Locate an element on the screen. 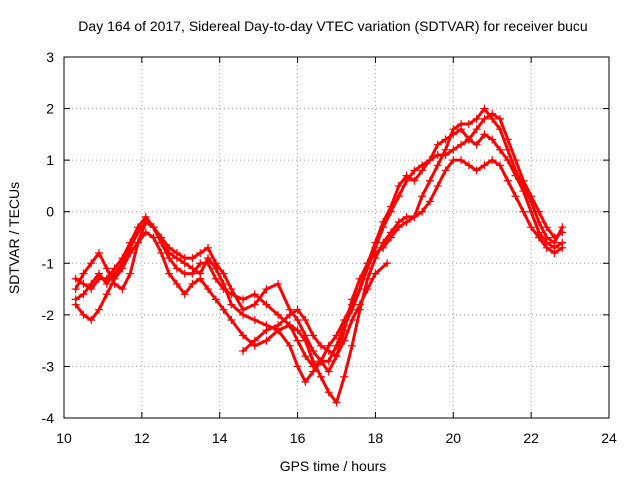 The height and width of the screenshot is (480, 640). x-tick-label: 24 is located at coordinates (609, 438).